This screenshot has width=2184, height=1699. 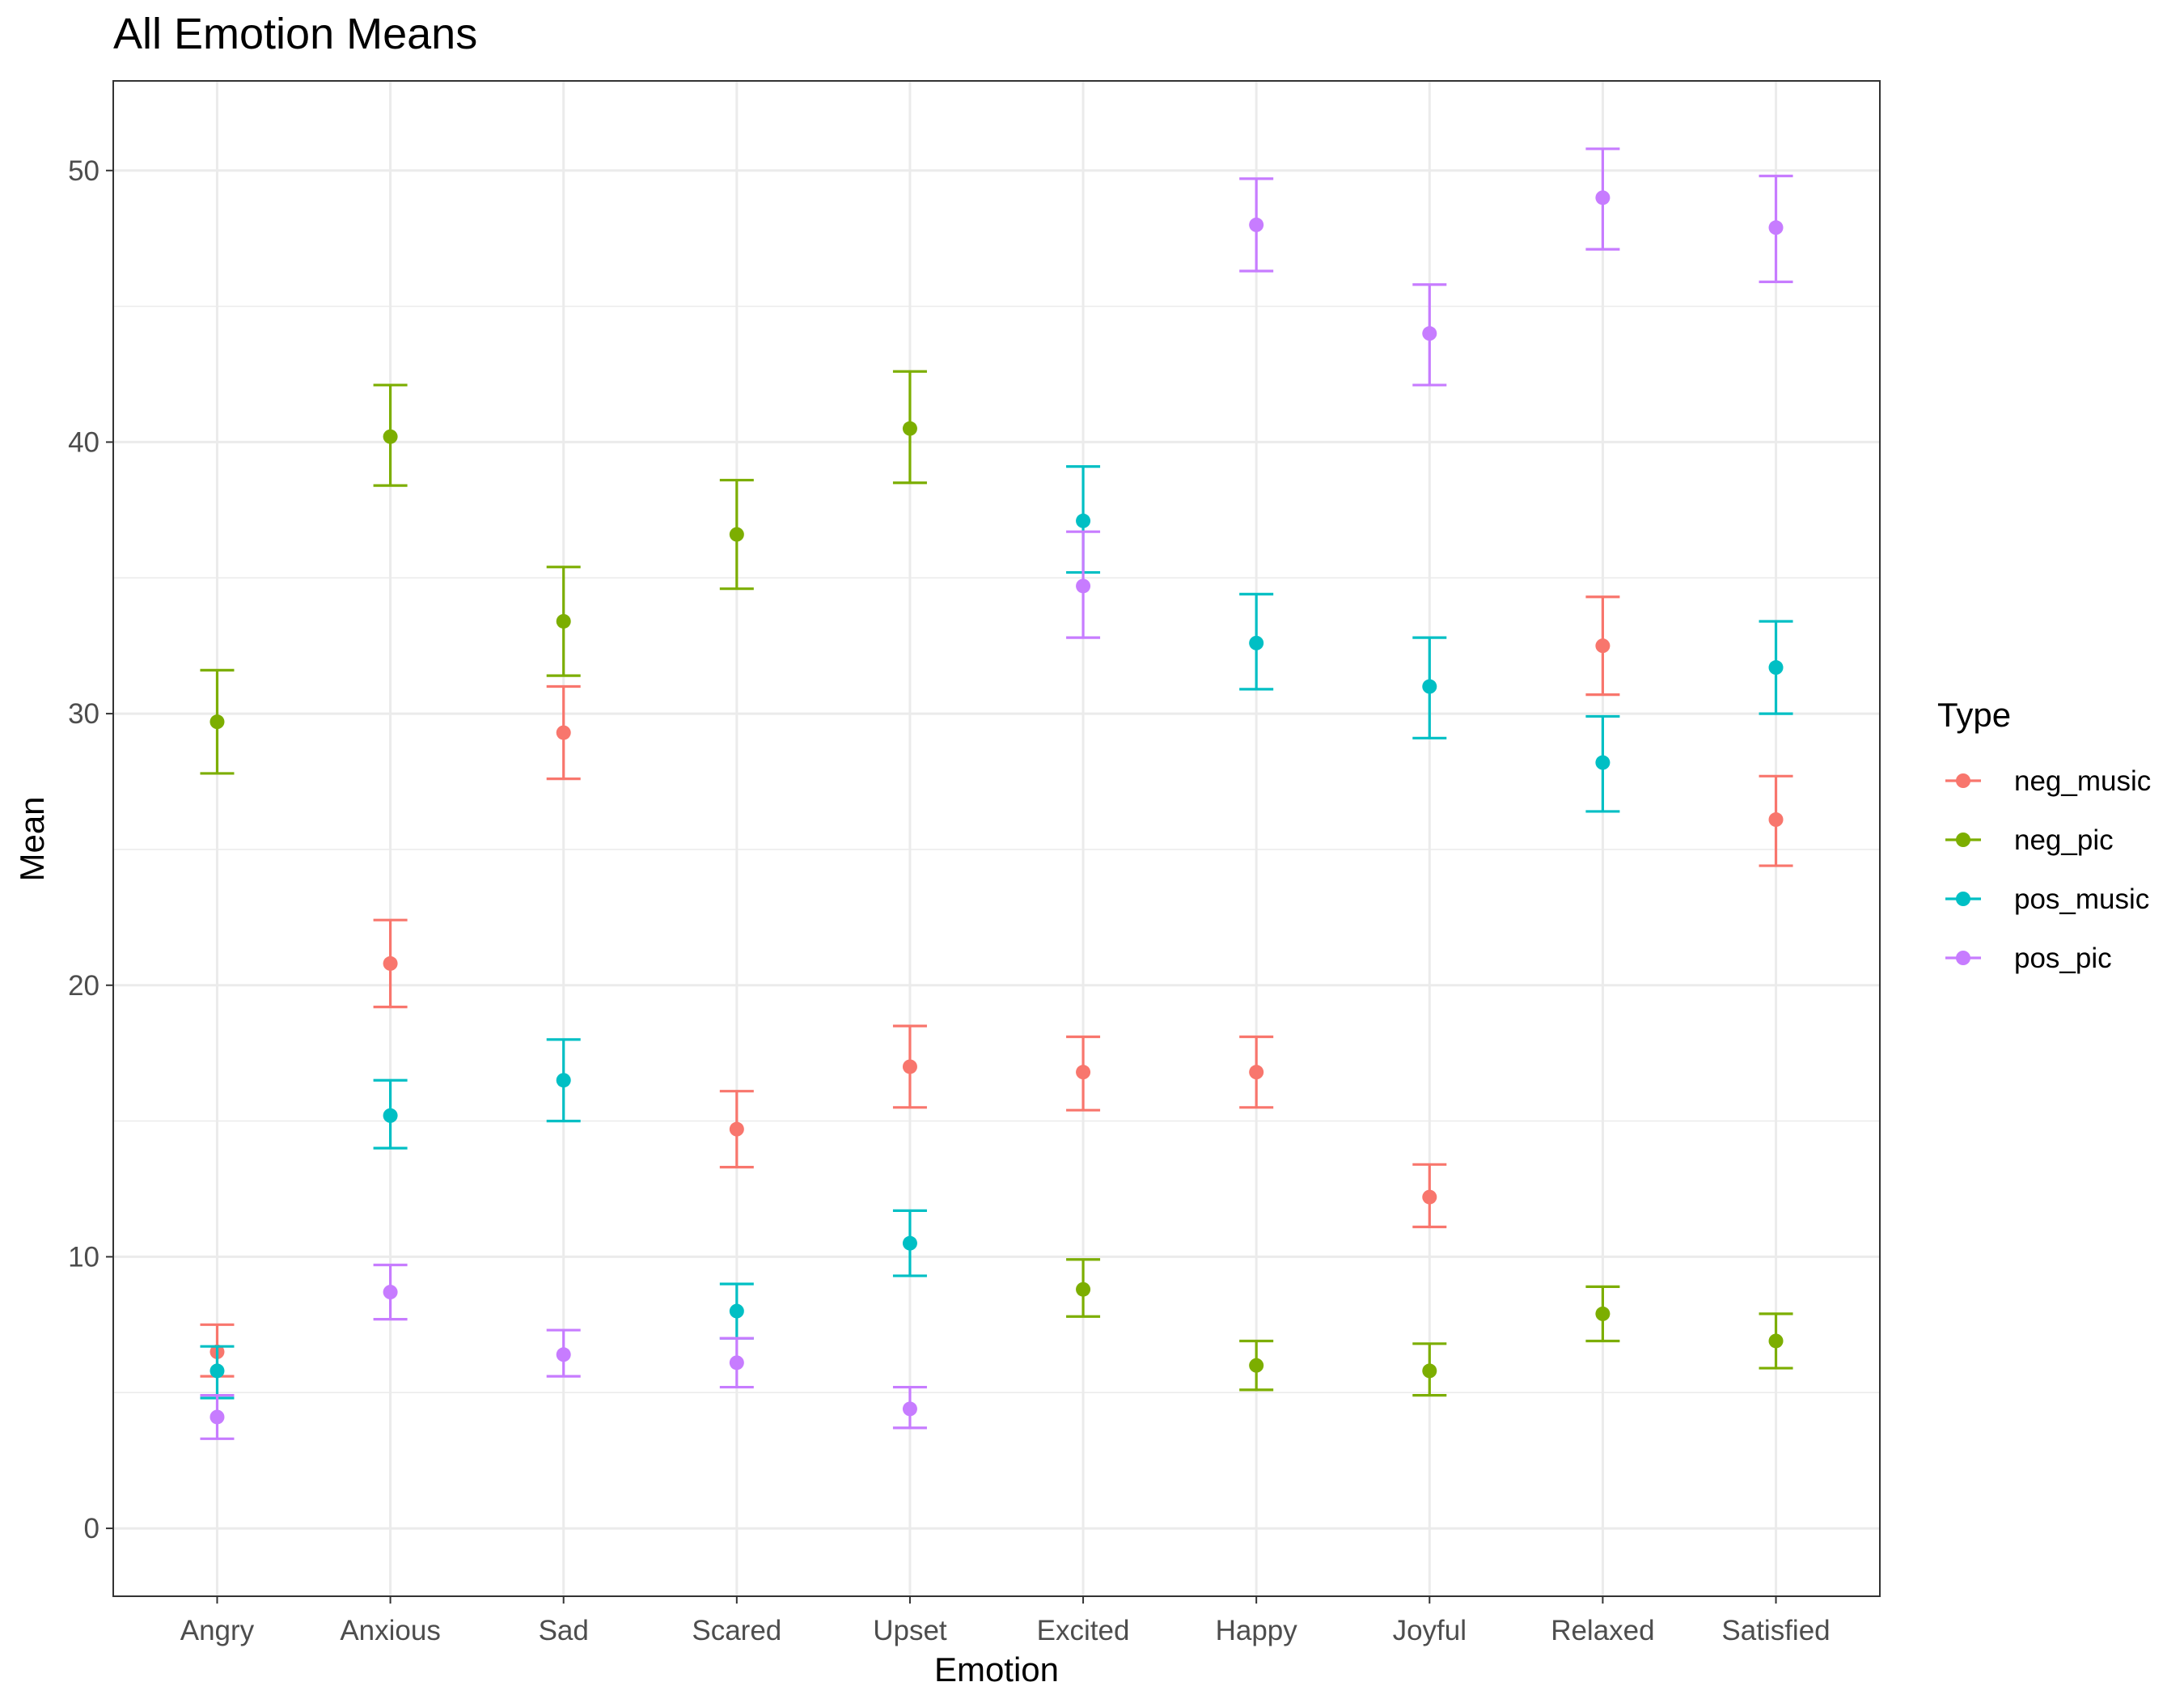 I want to click on y-tick-label: 0, so click(x=91, y=1528).